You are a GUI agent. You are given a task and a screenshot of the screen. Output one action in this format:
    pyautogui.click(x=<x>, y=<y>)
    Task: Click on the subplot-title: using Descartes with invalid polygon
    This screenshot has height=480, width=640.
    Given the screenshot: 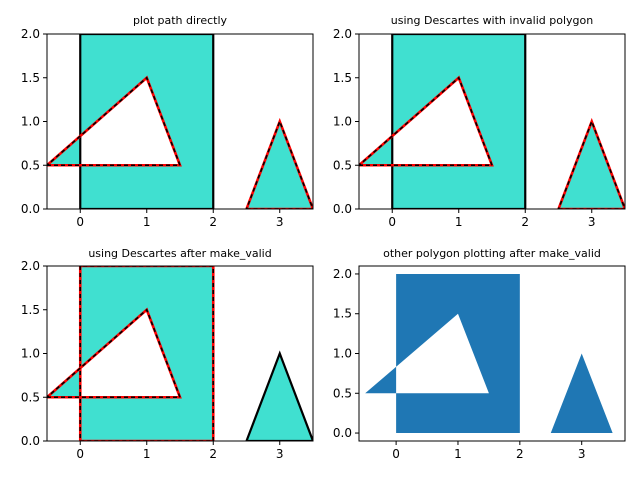 What is the action you would take?
    pyautogui.click(x=492, y=20)
    